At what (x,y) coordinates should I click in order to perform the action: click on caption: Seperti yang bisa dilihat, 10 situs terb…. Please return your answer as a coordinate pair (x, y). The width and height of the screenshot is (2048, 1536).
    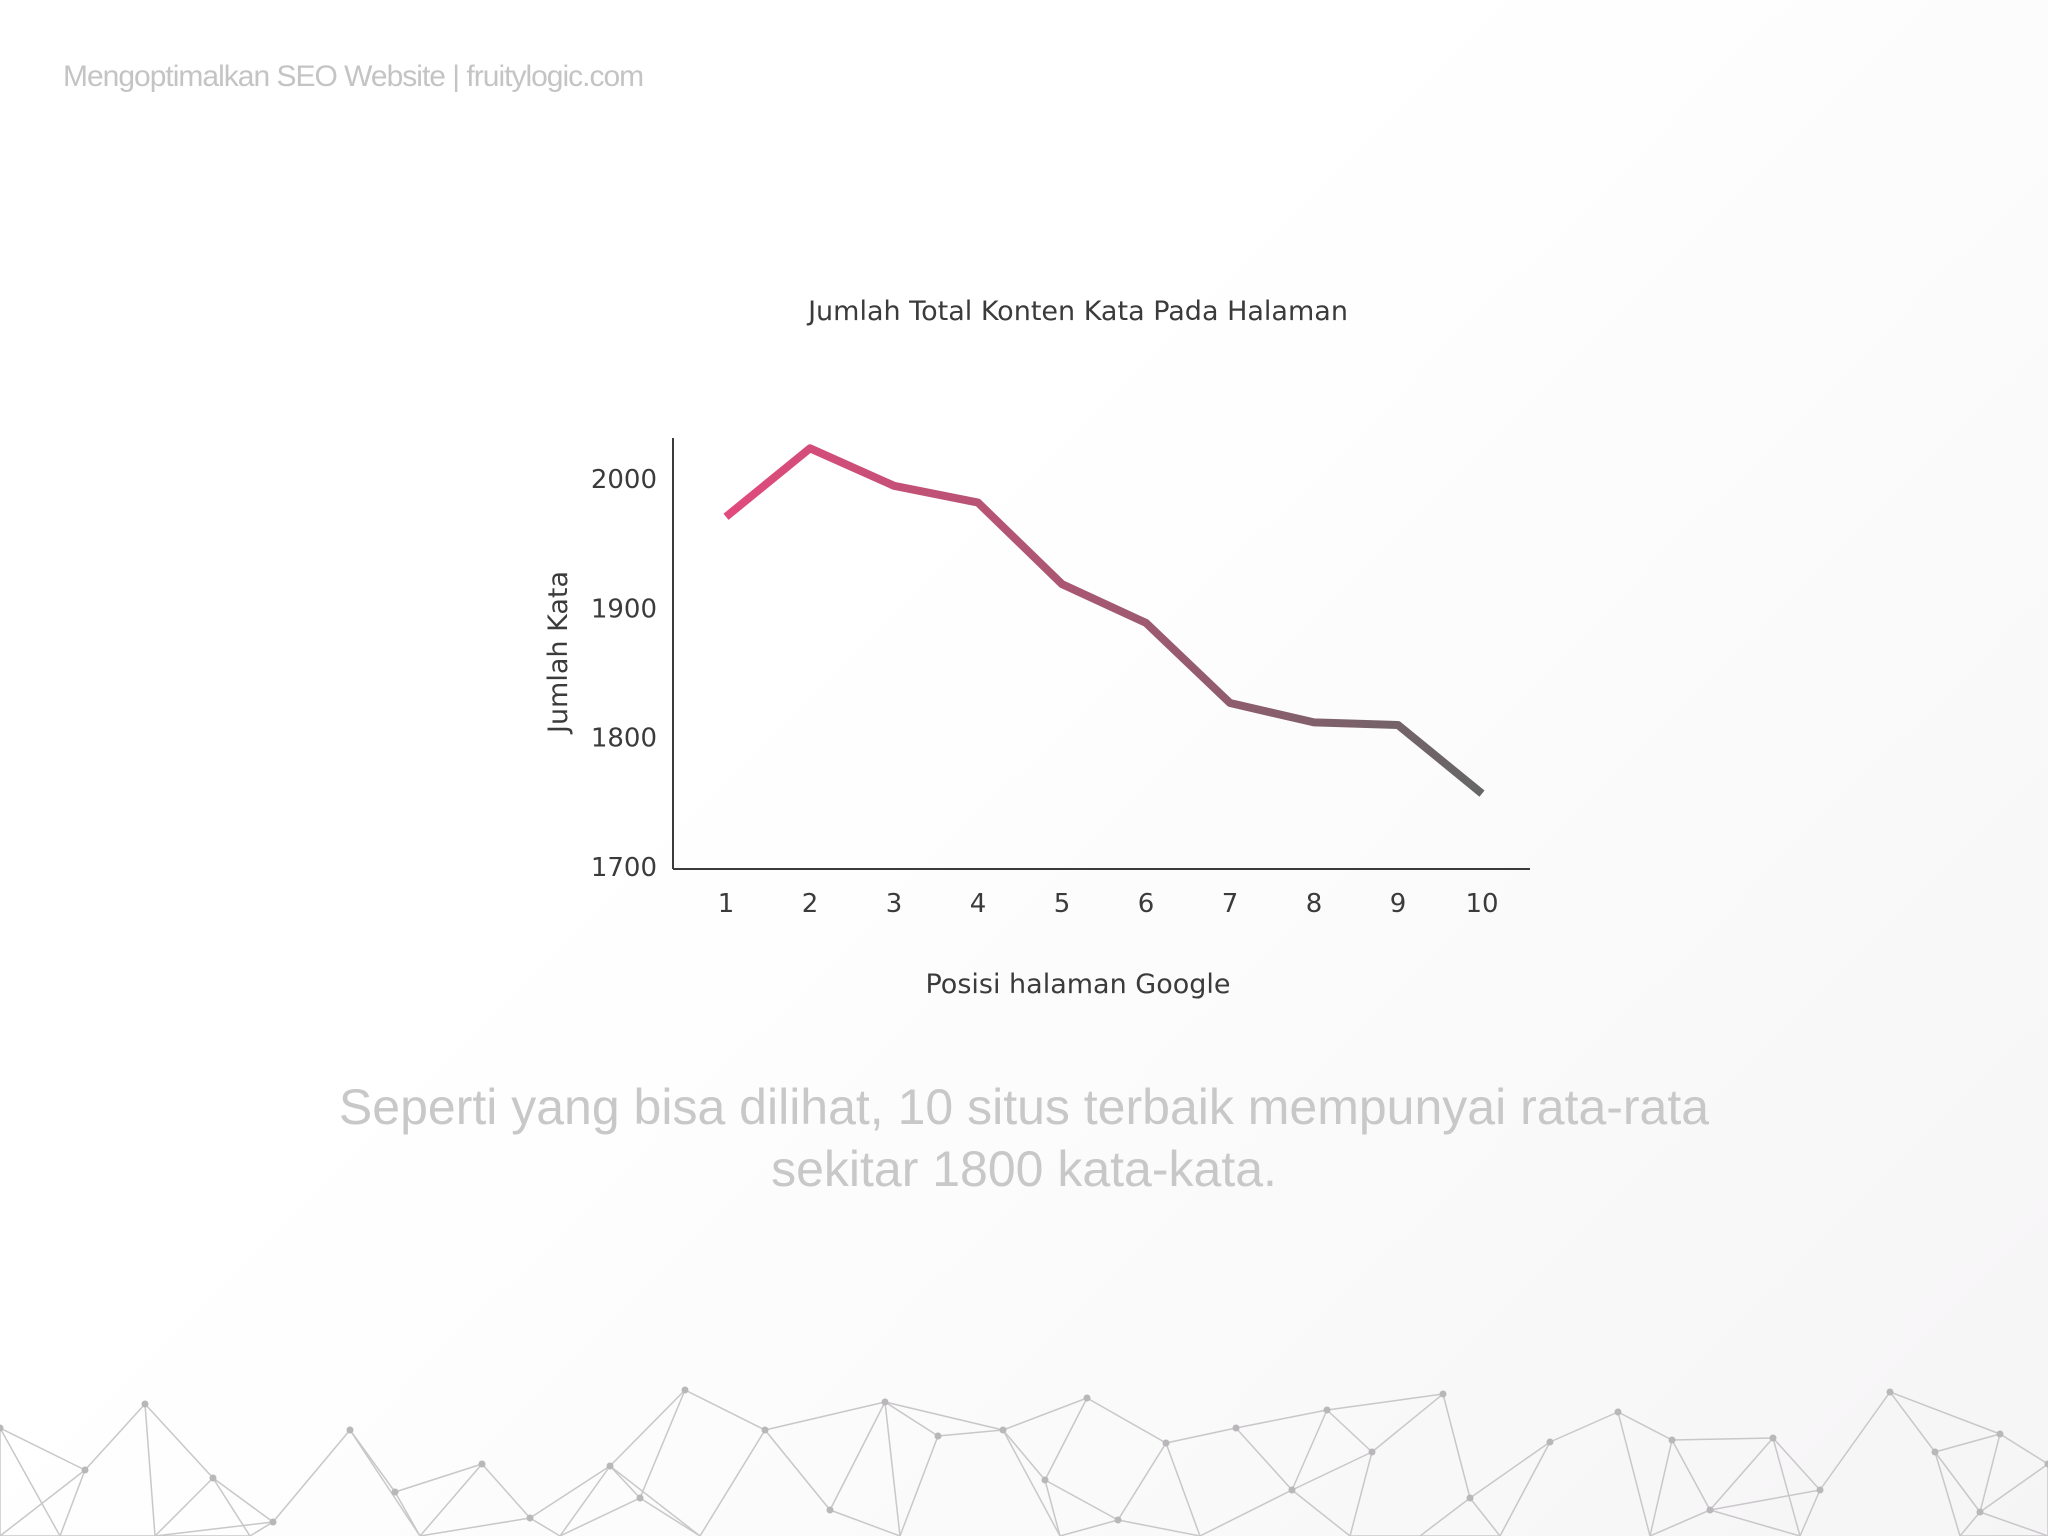
    Looking at the image, I should click on (1024, 1138).